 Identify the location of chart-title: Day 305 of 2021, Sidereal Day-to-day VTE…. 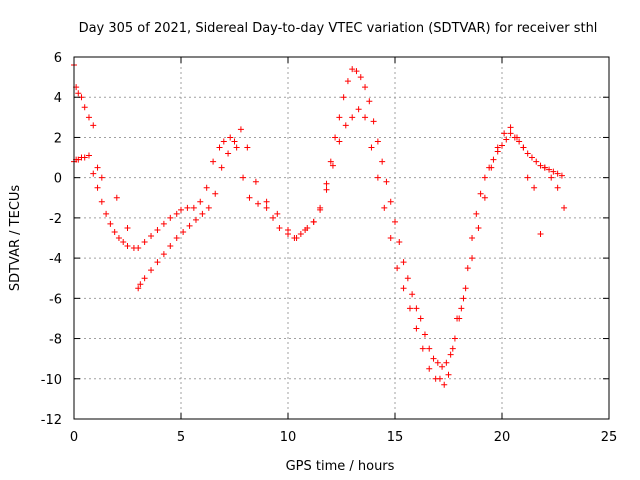
(338, 28).